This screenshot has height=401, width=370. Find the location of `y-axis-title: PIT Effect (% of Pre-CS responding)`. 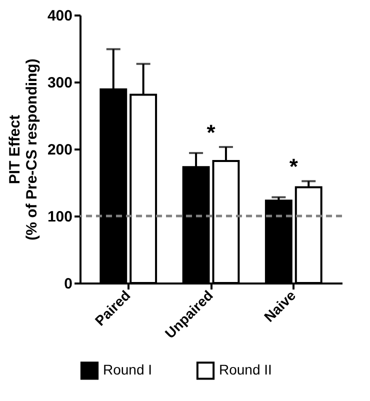

y-axis-title: PIT Effect (% of Pre-CS responding) is located at coordinates (23, 149).